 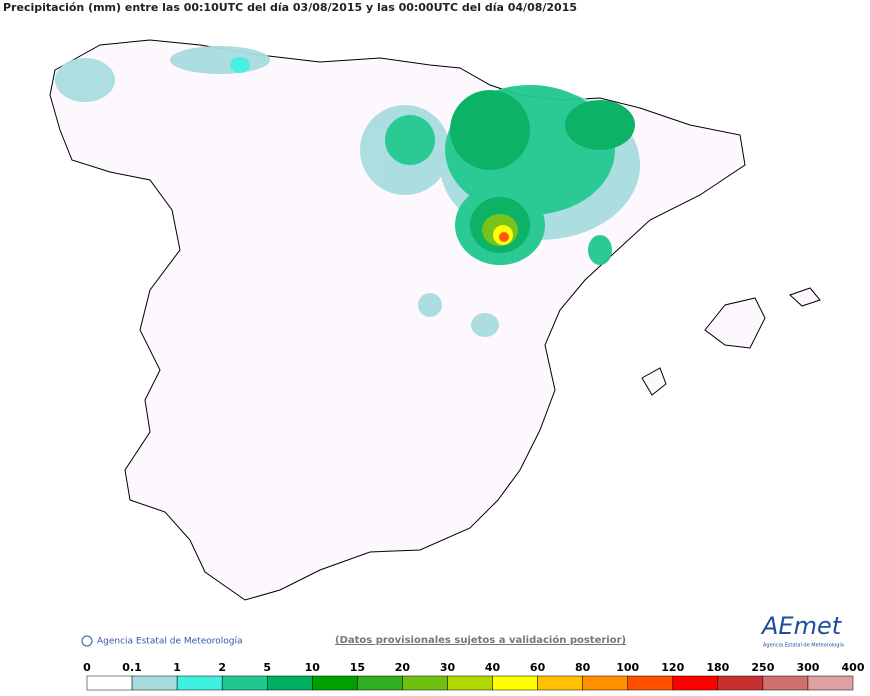 What do you see at coordinates (493, 667) in the screenshot?
I see `legend-tick-label: 40` at bounding box center [493, 667].